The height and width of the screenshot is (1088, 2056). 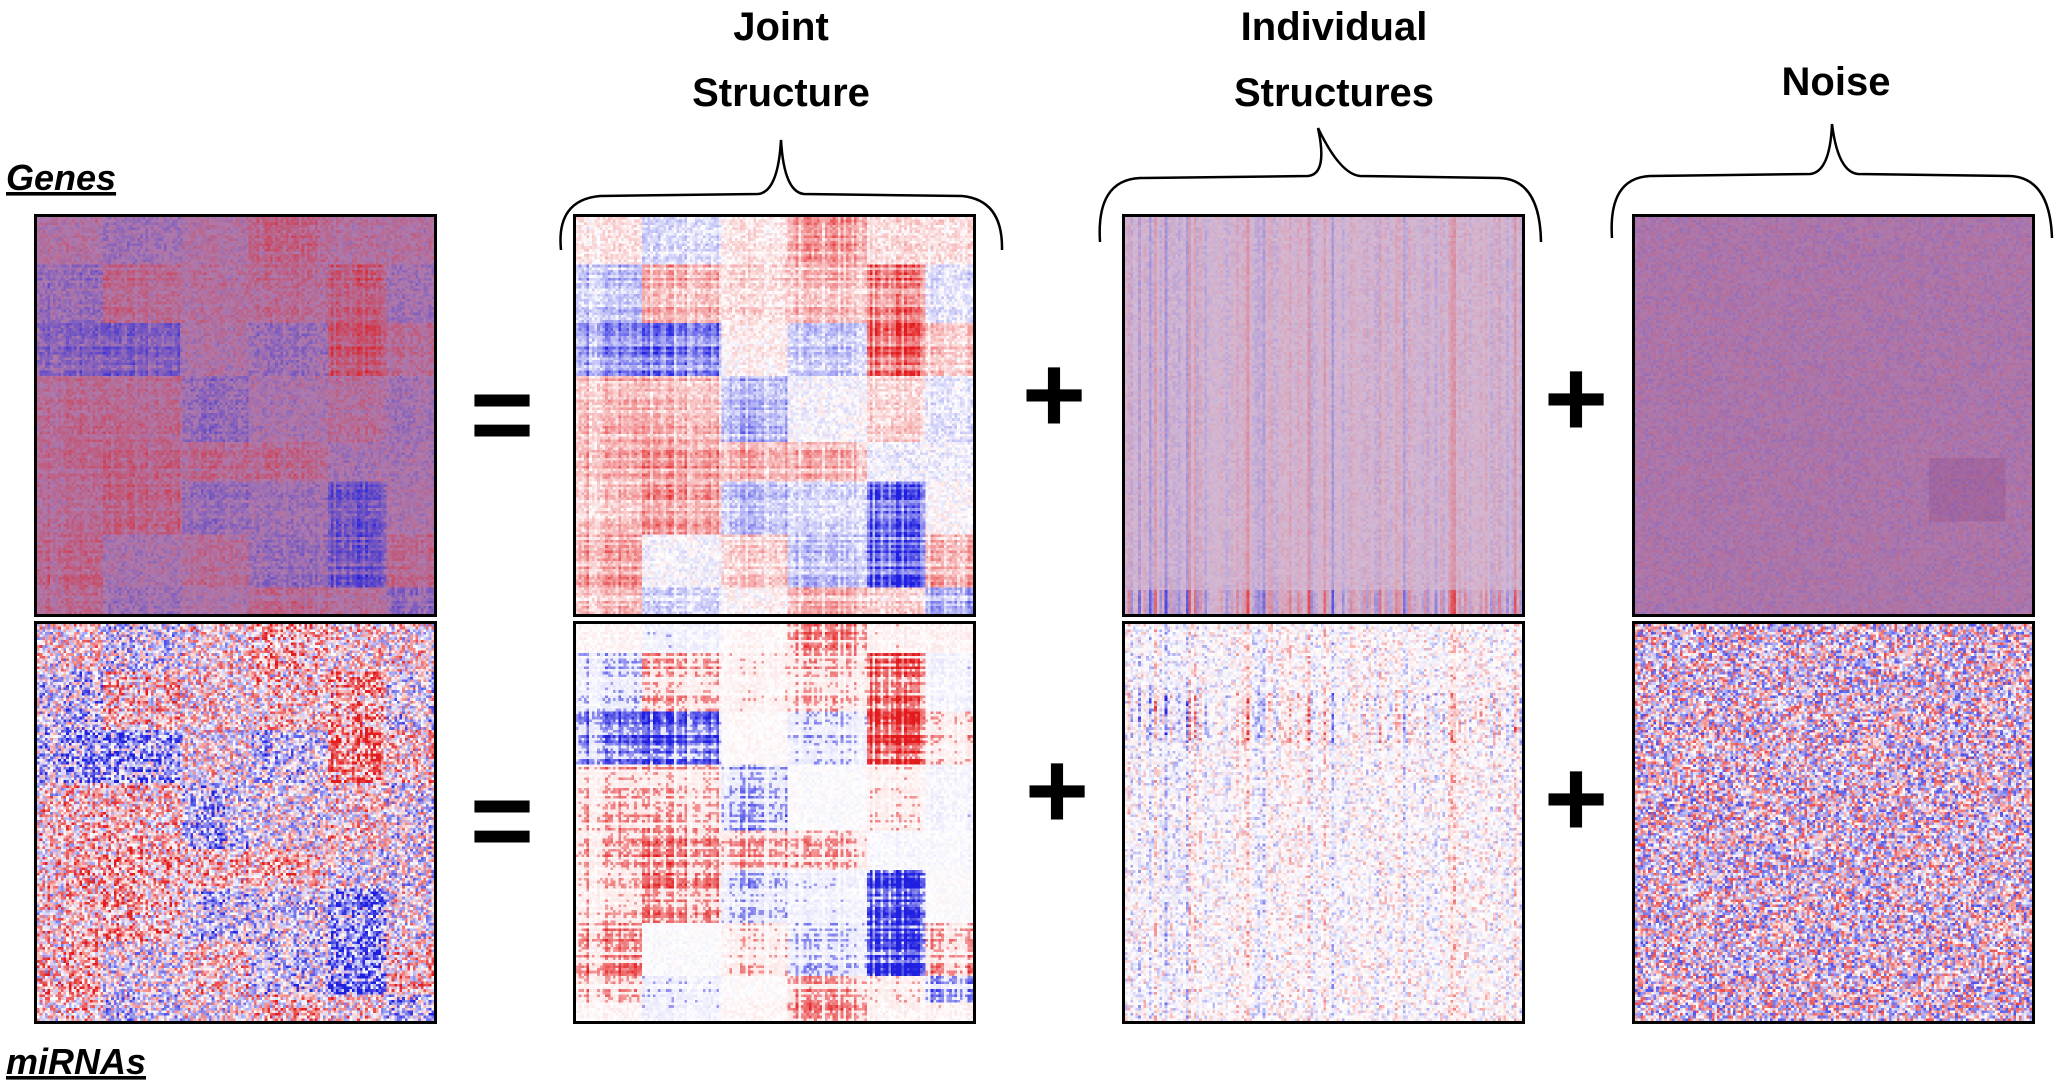 I want to click on equals-operator-genes: =, so click(x=502, y=414).